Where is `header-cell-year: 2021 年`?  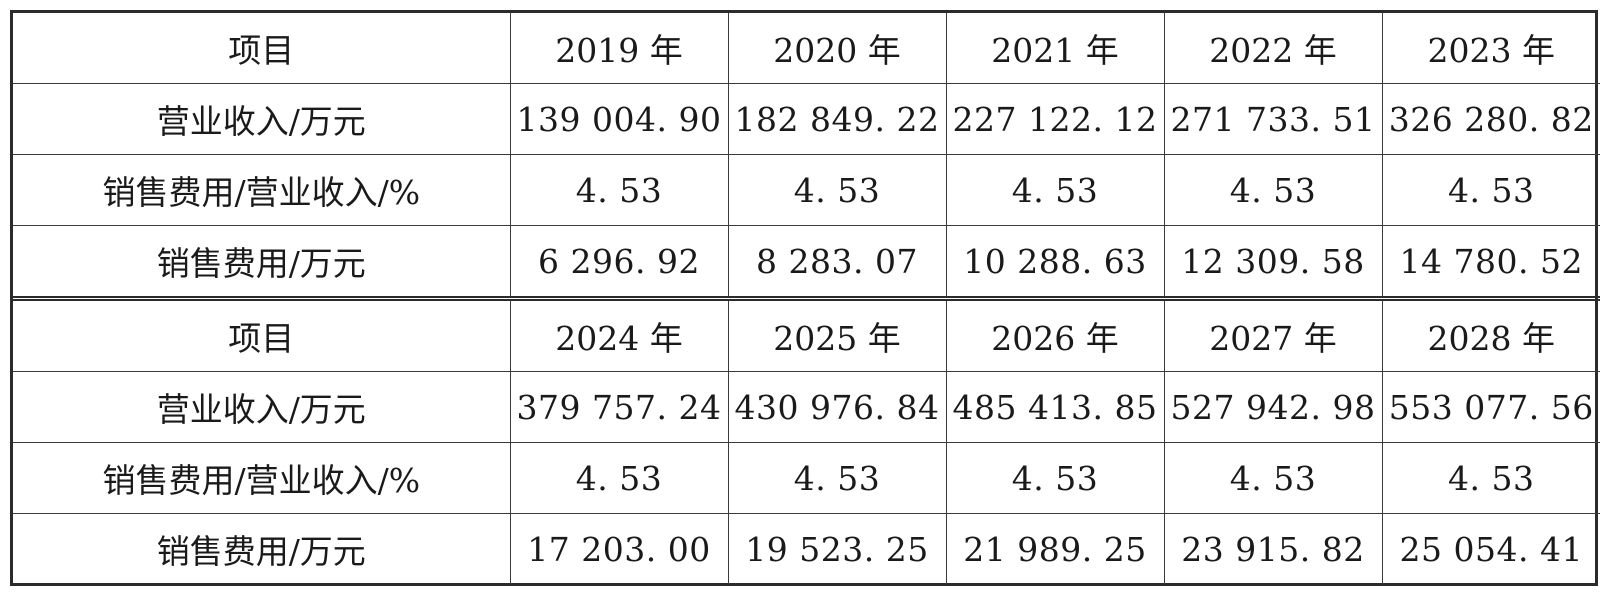 header-cell-year: 2021 年 is located at coordinates (1055, 48).